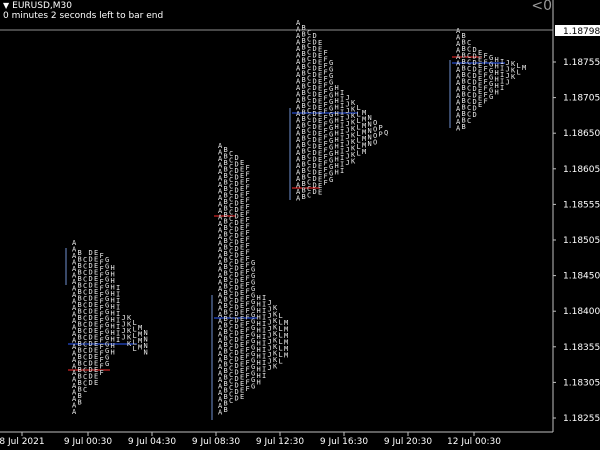 The width and height of the screenshot is (600, 450). Describe the element at coordinates (6, 5) in the screenshot. I see `triangle-down-icon: ▼` at that location.